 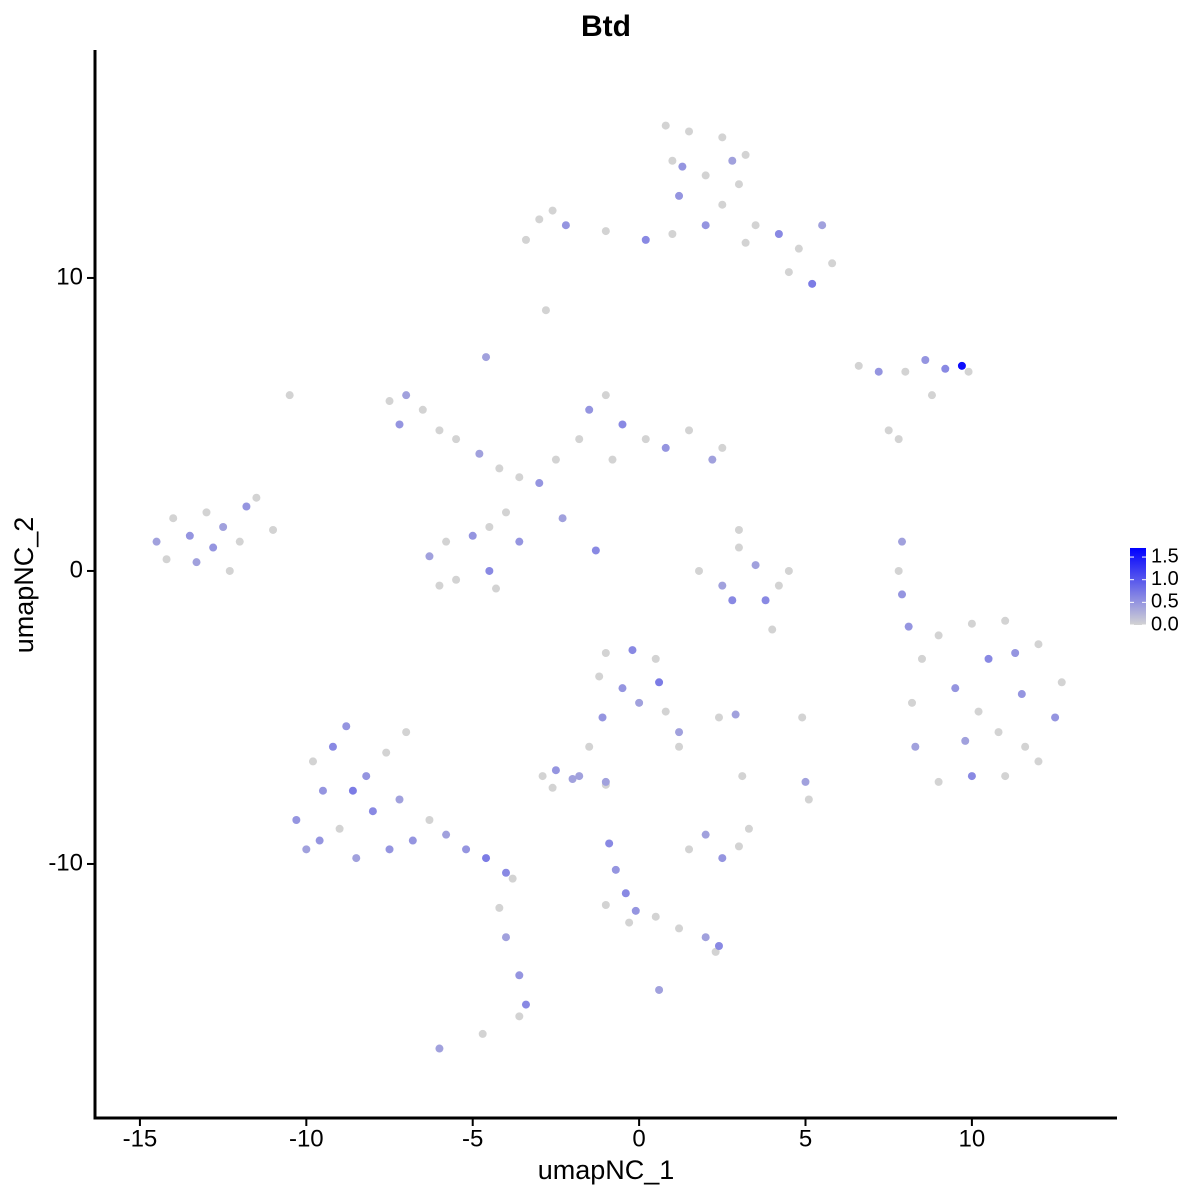 What do you see at coordinates (1165, 556) in the screenshot?
I see `colorbar-label: 1.5` at bounding box center [1165, 556].